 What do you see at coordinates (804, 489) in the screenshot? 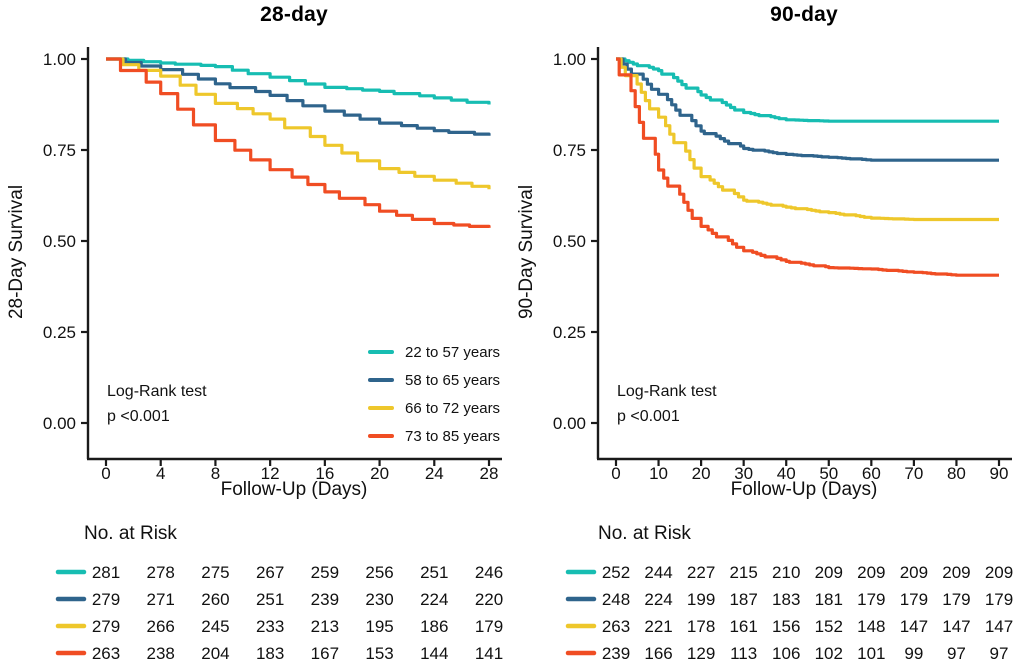
I see `x-axis-title-90day: Follow-Up (Days)` at bounding box center [804, 489].